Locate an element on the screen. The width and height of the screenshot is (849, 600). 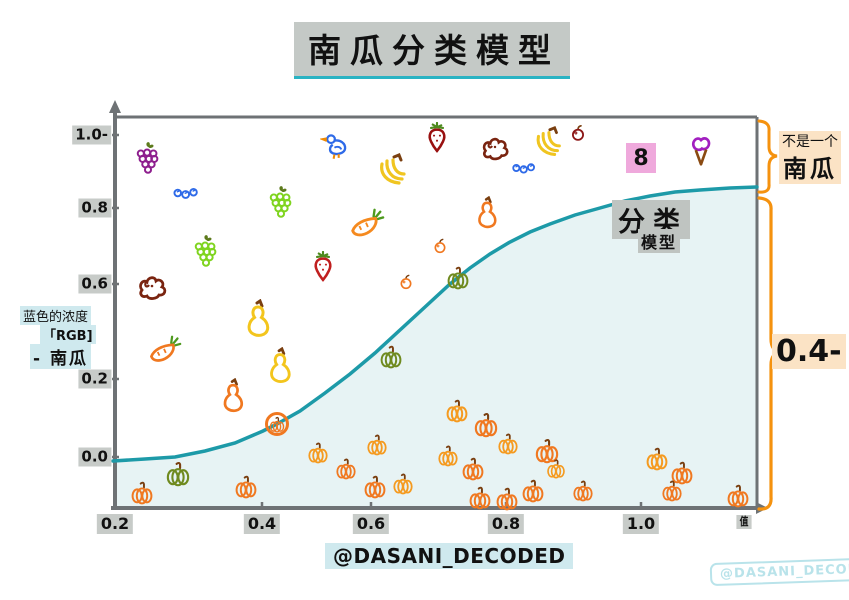
curve-label-line2: 模型 is located at coordinates (659, 241).